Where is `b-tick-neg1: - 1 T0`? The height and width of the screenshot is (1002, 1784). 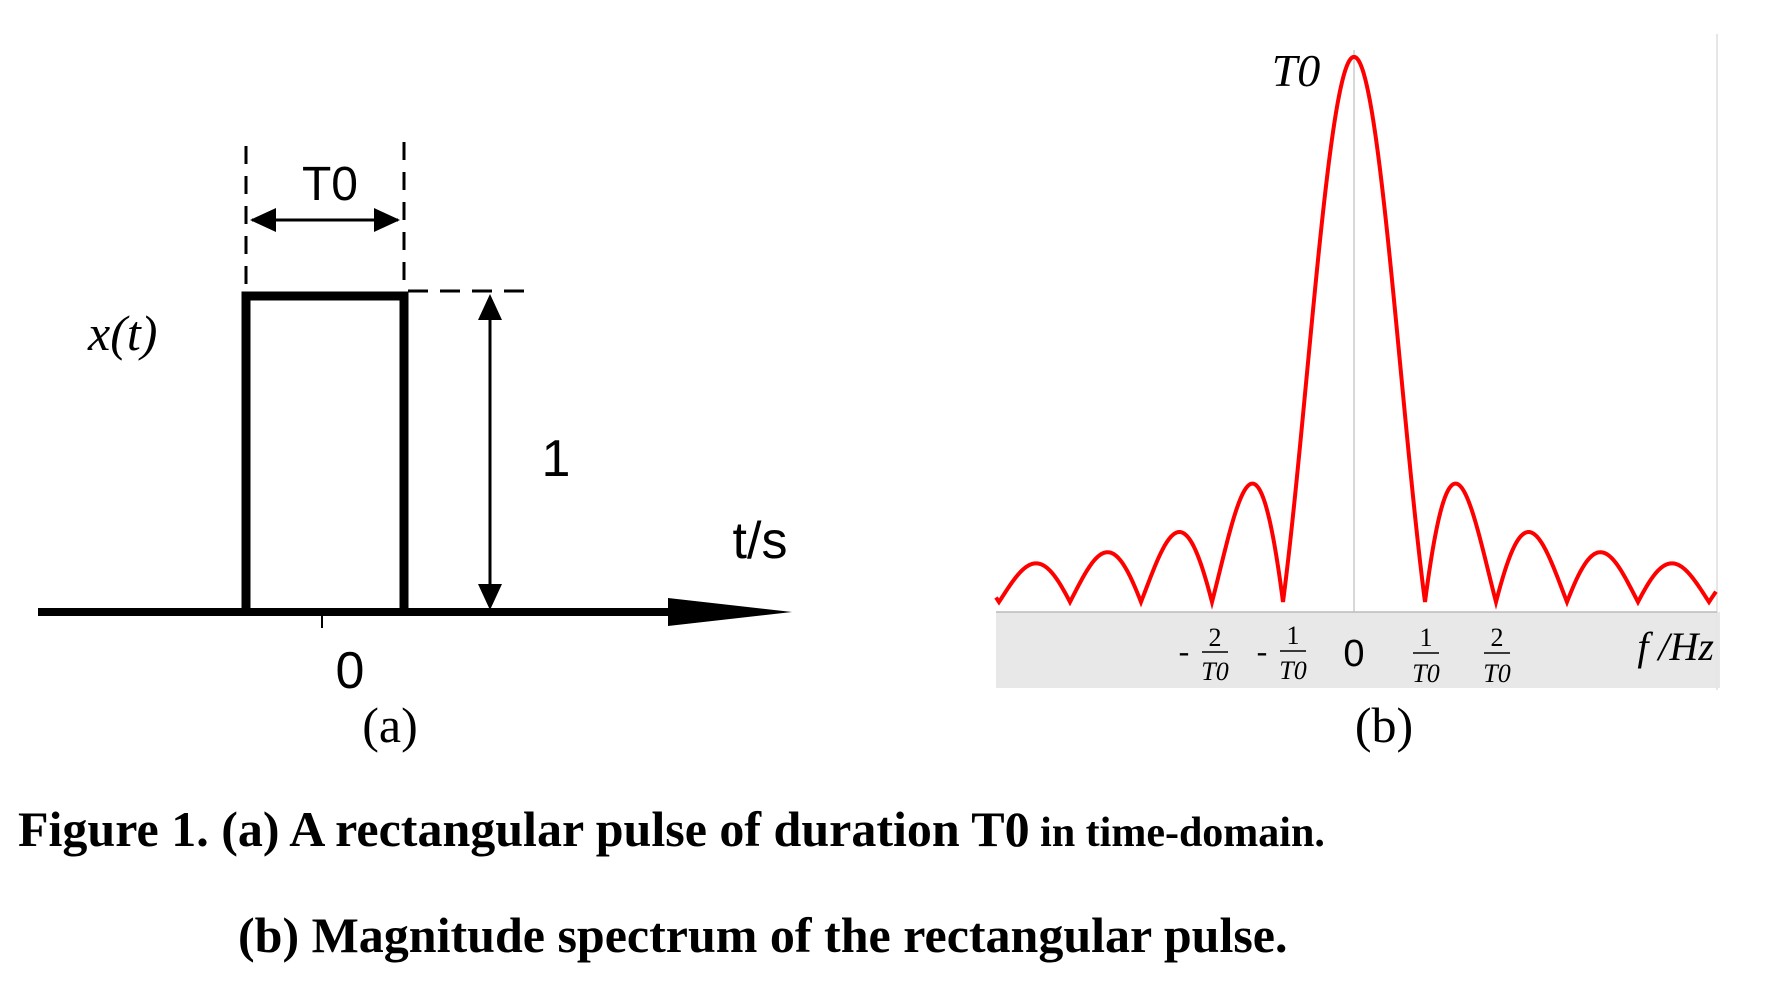
b-tick-neg1: - 1 T0 is located at coordinates (1282, 653).